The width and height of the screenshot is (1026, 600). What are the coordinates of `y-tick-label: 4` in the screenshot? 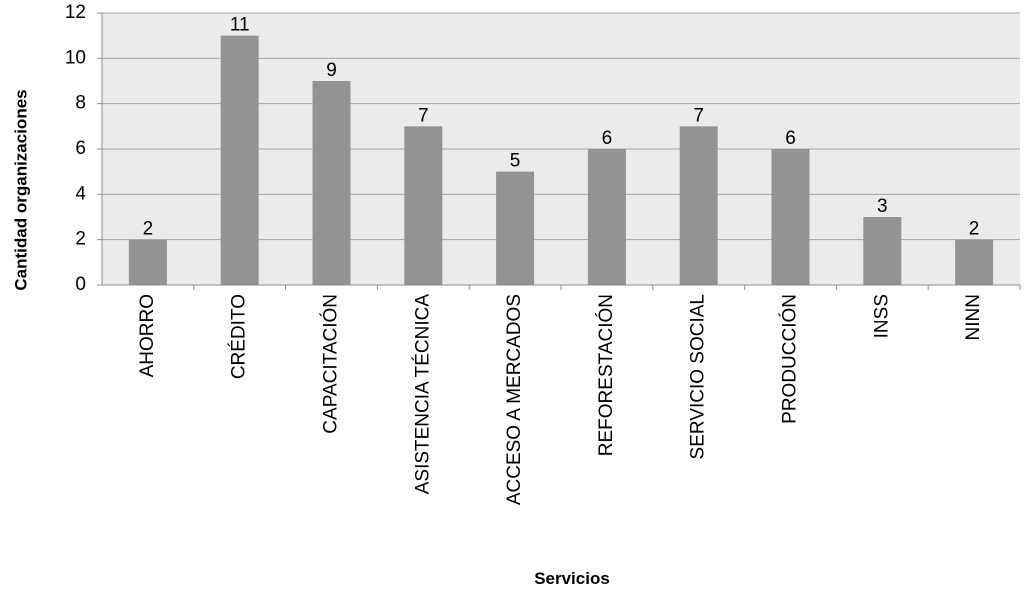 It's located at (80, 193).